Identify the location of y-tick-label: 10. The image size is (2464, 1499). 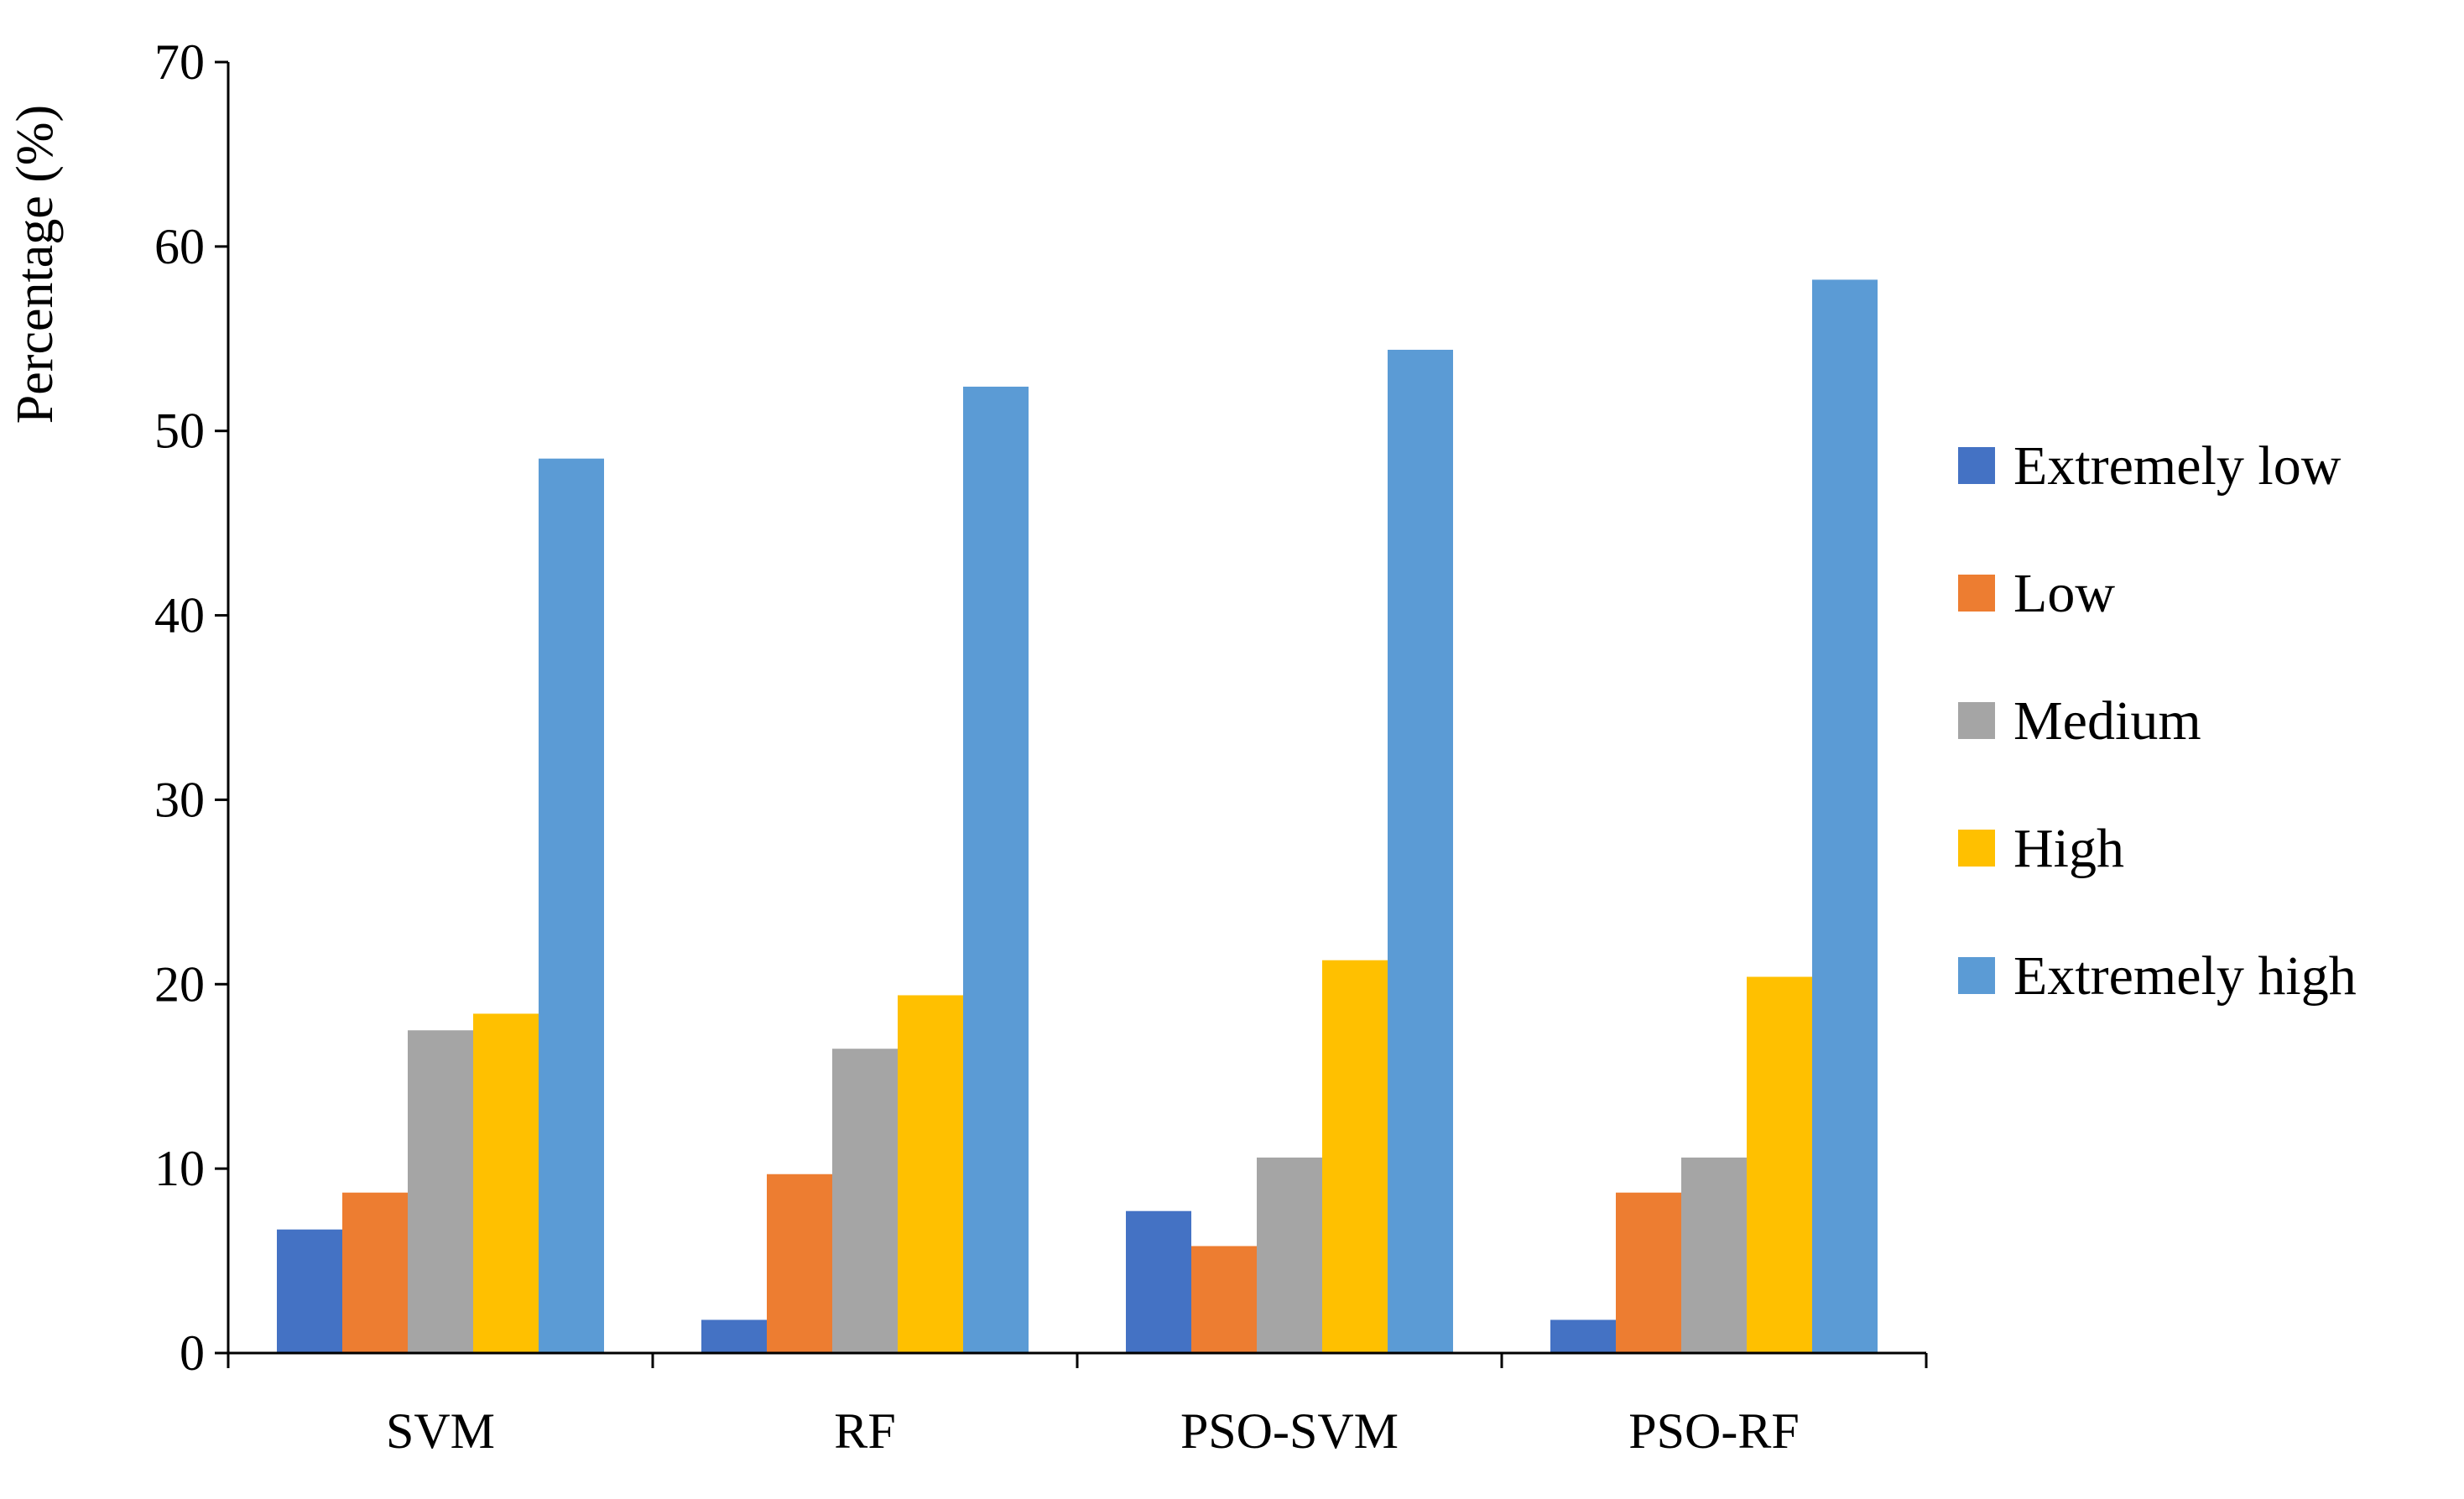
(180, 1168).